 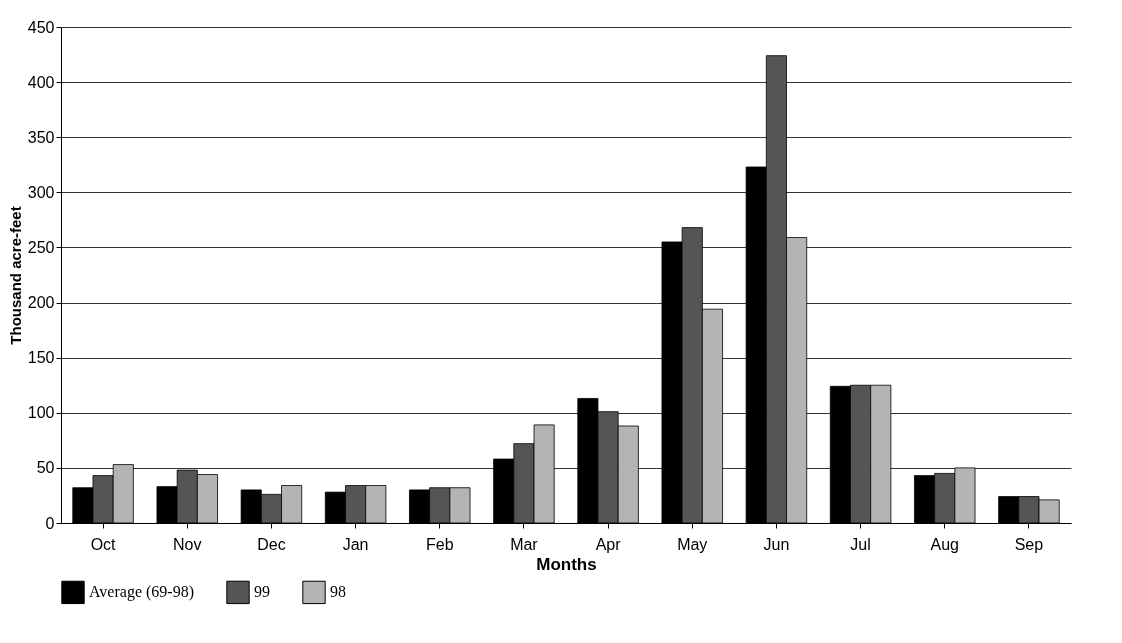 What do you see at coordinates (944, 544) in the screenshot?
I see `x-tick-label: Aug` at bounding box center [944, 544].